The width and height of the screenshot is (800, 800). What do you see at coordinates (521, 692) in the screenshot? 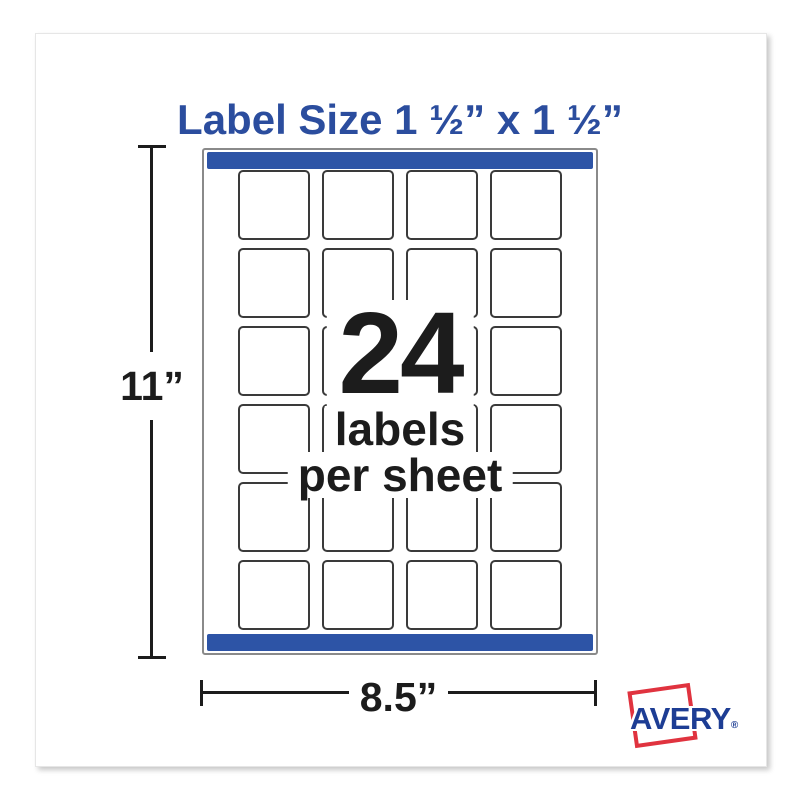
I see `dimension-line-right-segment` at bounding box center [521, 692].